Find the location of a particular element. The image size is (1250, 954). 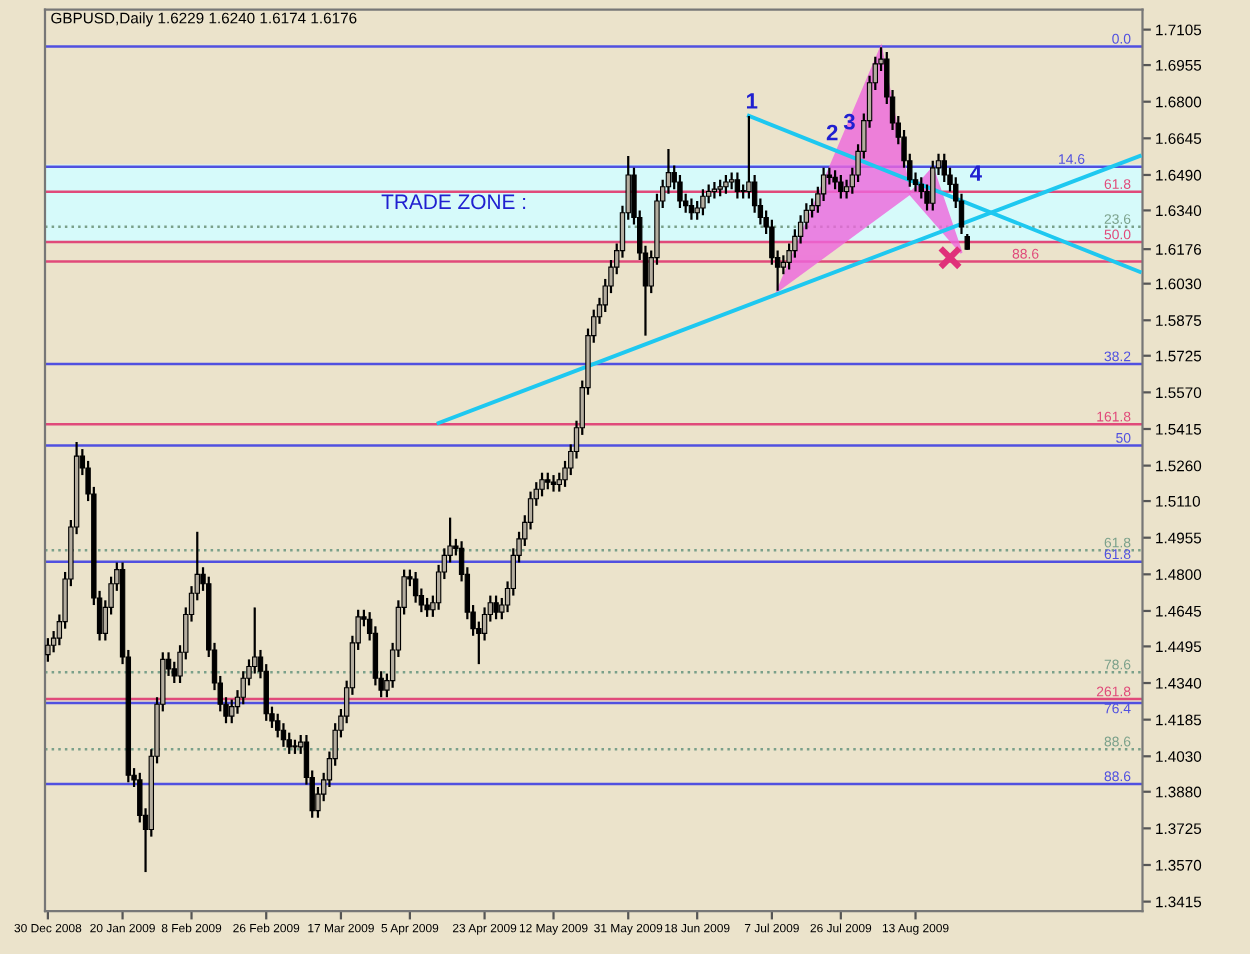

annotation: 3 is located at coordinates (849, 121).